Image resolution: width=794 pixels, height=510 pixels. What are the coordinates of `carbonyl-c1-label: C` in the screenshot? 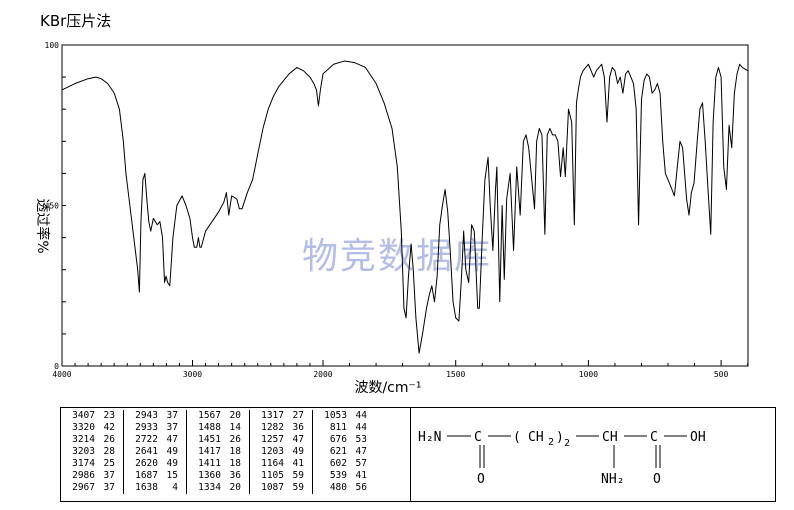 It's located at (478, 437).